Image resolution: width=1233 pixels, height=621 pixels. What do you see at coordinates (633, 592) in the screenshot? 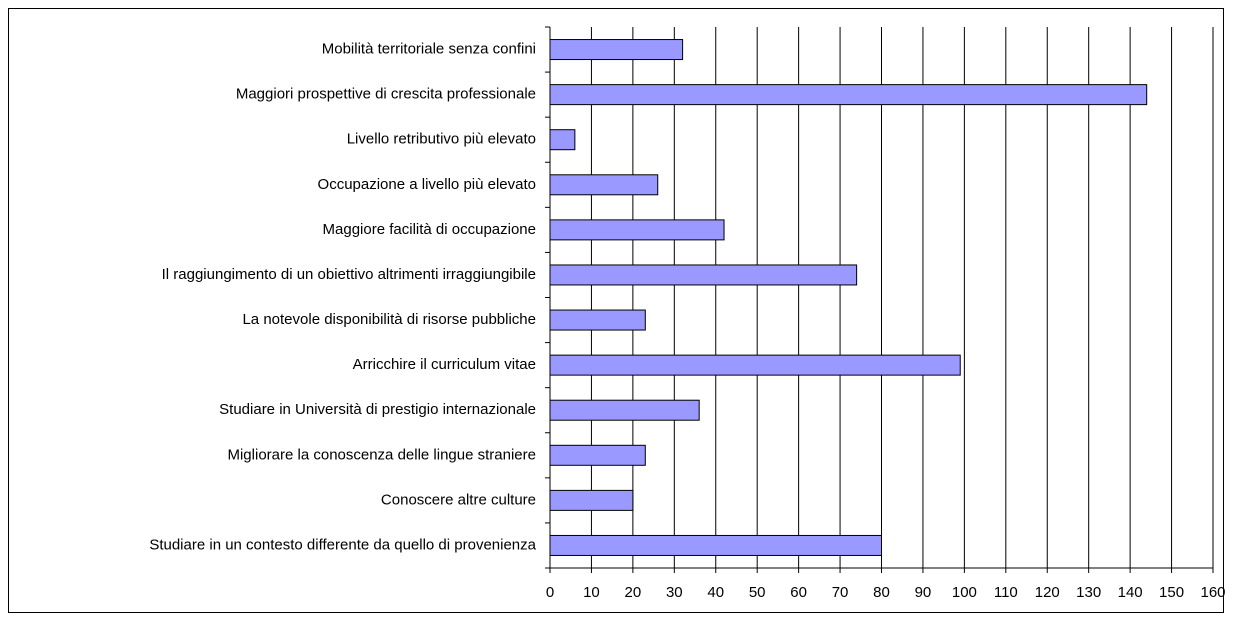
I see `x-tick-label: 20` at bounding box center [633, 592].